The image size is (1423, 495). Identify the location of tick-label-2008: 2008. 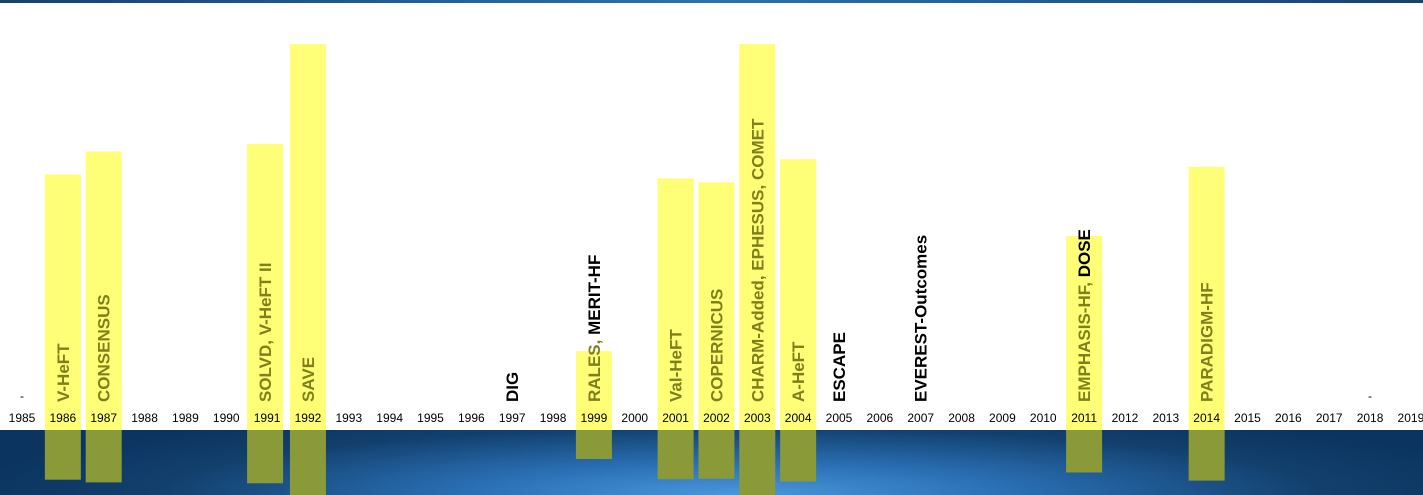
(961, 418).